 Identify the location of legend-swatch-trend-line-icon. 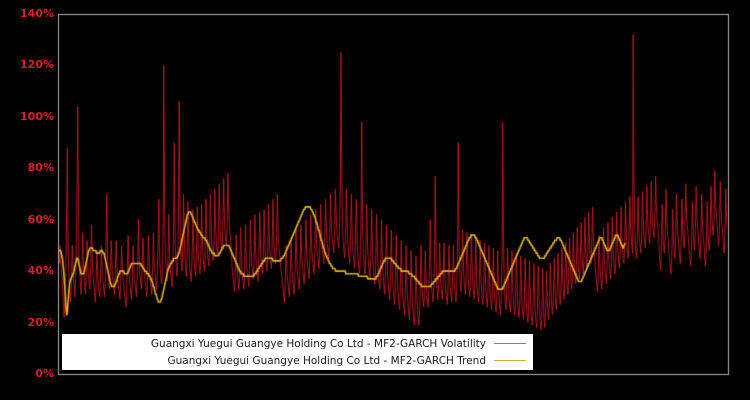
(510, 360).